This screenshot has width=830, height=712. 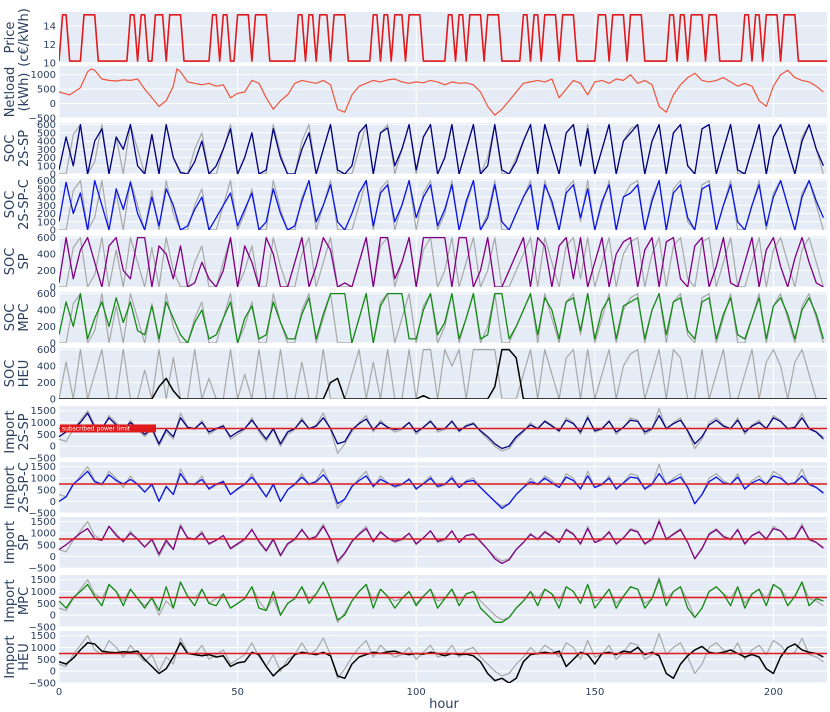 I want to click on panel-soc-sp: 0 200 400 600 SOC SP, so click(x=415, y=263).